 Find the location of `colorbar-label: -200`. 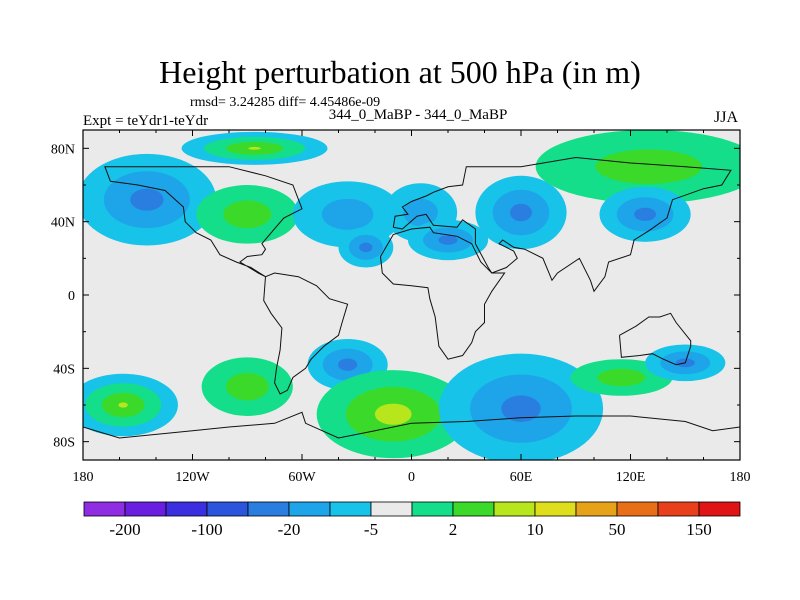

colorbar-label: -200 is located at coordinates (124, 529).